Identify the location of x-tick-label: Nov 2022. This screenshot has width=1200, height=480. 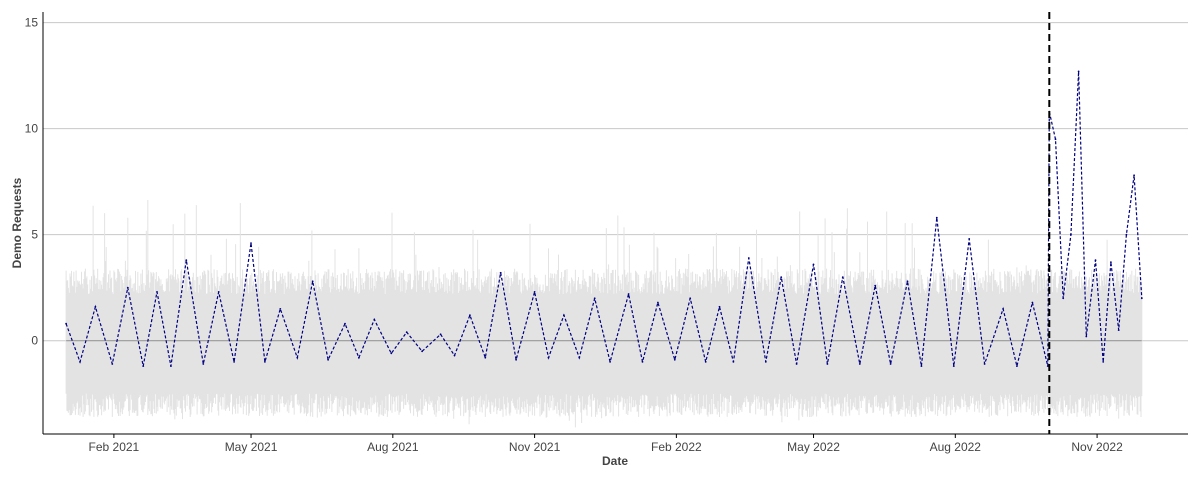
(1097, 447).